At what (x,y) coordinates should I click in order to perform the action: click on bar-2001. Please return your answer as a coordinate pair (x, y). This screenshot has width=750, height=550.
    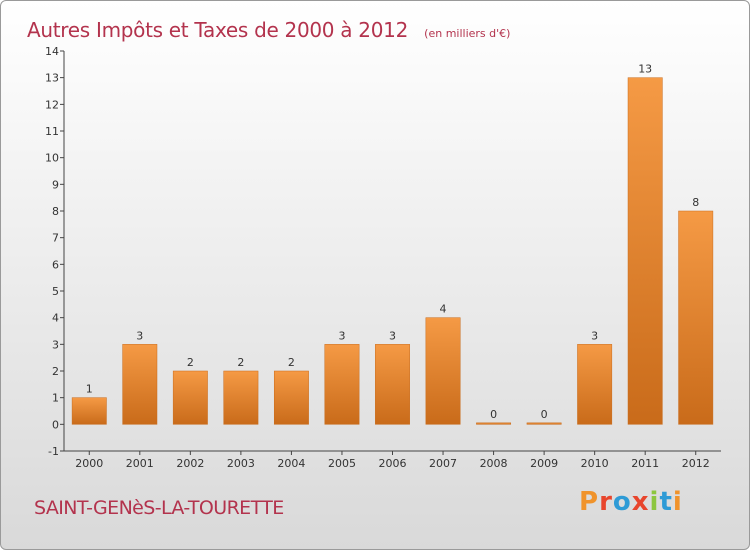
    Looking at the image, I should click on (140, 384).